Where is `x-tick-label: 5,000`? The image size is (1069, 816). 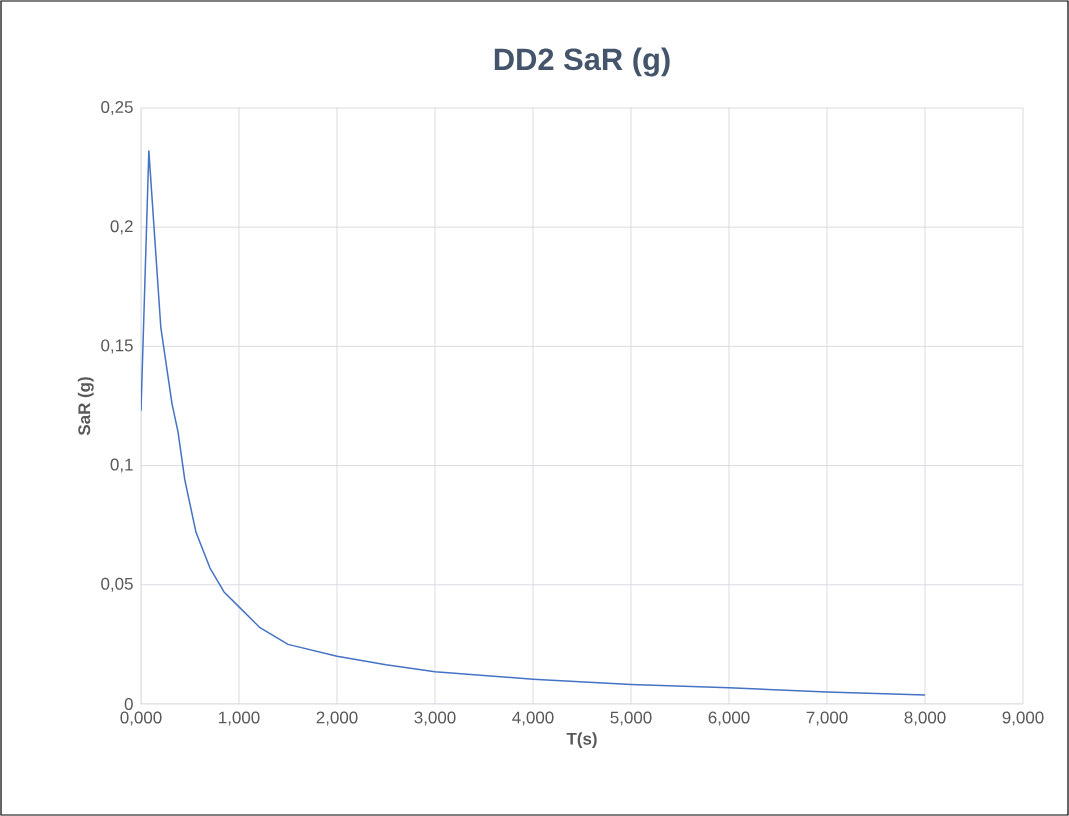 x-tick-label: 5,000 is located at coordinates (631, 718).